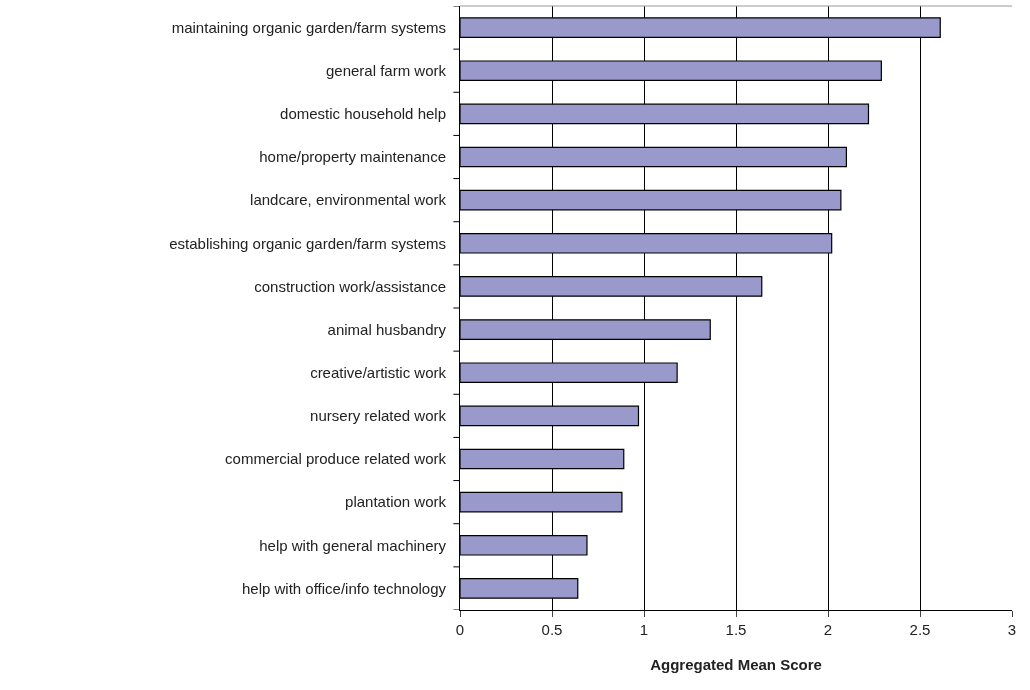 The height and width of the screenshot is (690, 1030). What do you see at coordinates (336, 459) in the screenshot?
I see `y-tick-label: commercial produce related work` at bounding box center [336, 459].